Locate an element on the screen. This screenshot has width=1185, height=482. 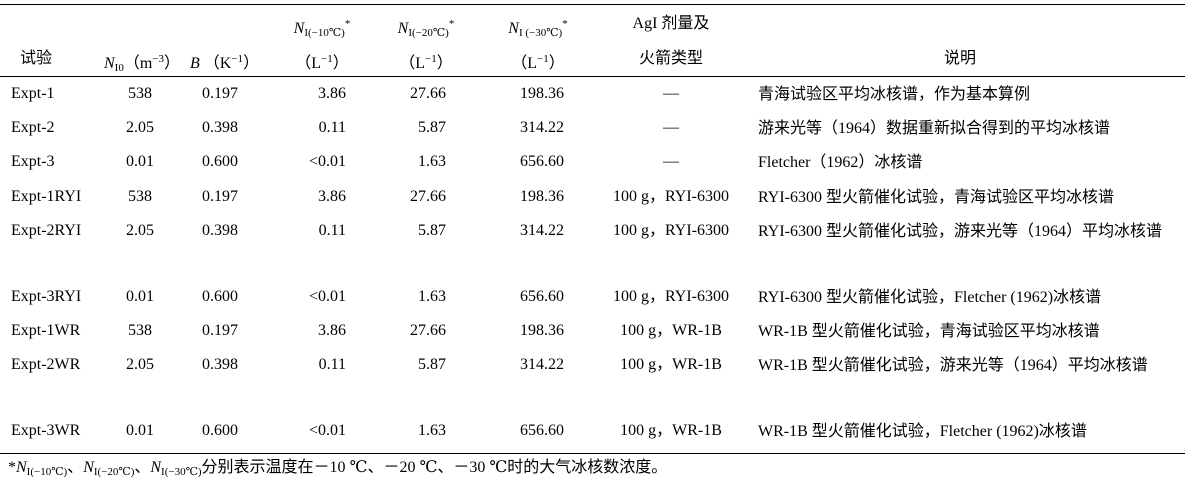
row-experiment: Expt-1WR is located at coordinates (46, 330).